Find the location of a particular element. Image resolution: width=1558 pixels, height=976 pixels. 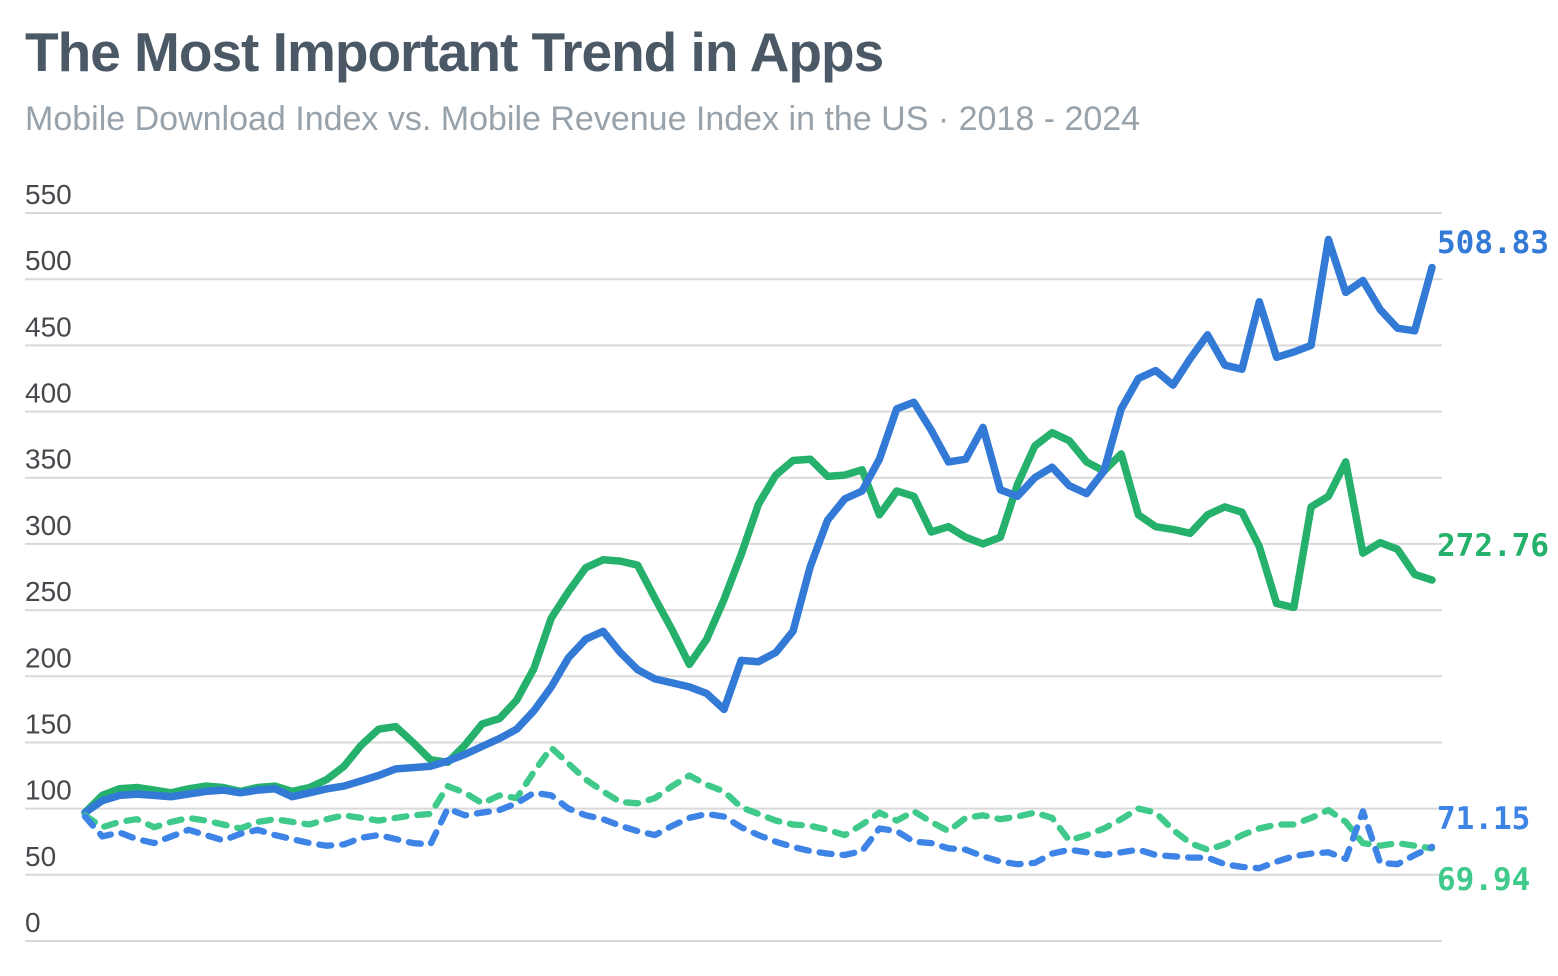

y-axis-tick-label: 50 is located at coordinates (40, 856).